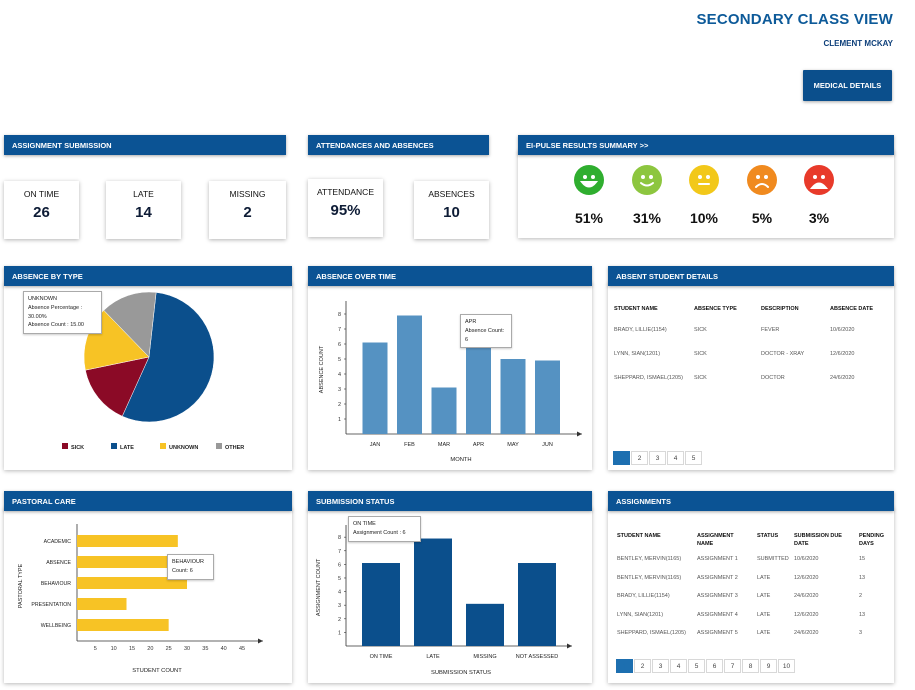 The image size is (915, 690). I want to click on column-header: ABSENCE TYPE, so click(715, 309).